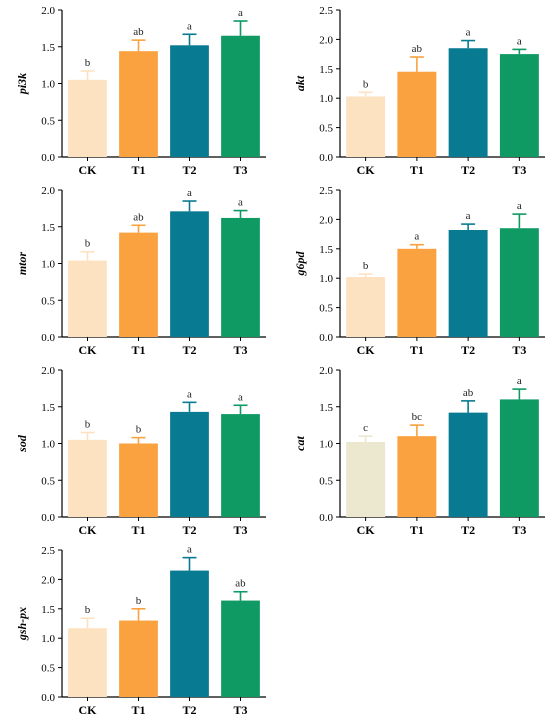 This screenshot has height=723, width=550. I want to click on panel-gsh-px: 0.0 0.5 1.0 1.5 2.0 2.5 gsh-px b CK b T1 a T2 ab T3, so click(140, 630).